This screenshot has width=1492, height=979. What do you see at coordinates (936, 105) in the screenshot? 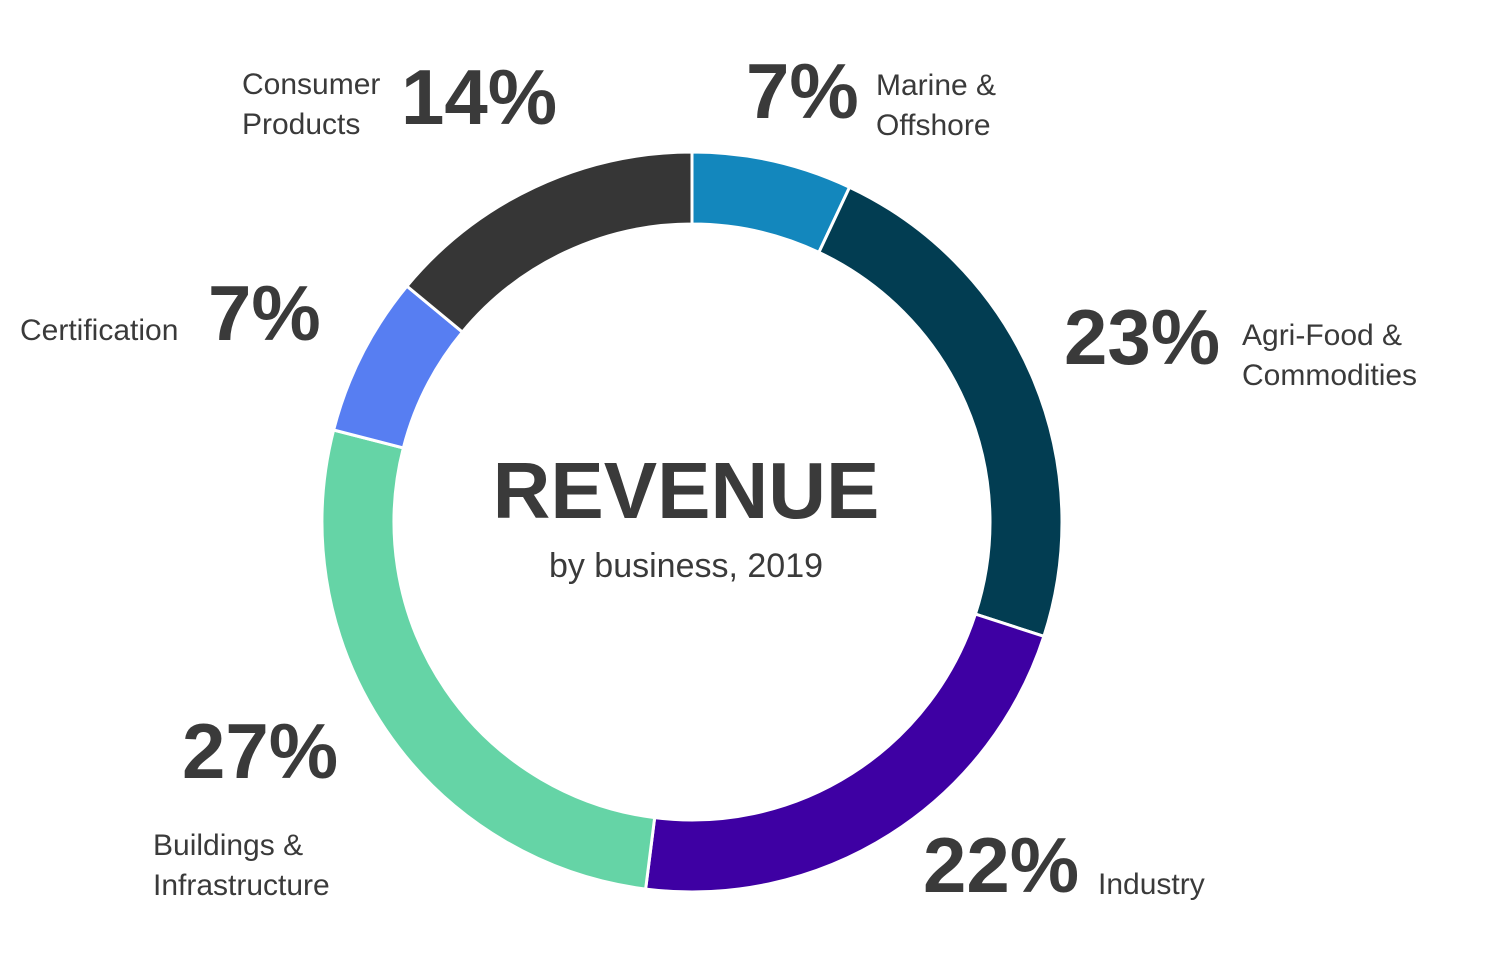
I see `category-label: Marine & Offshore` at bounding box center [936, 105].